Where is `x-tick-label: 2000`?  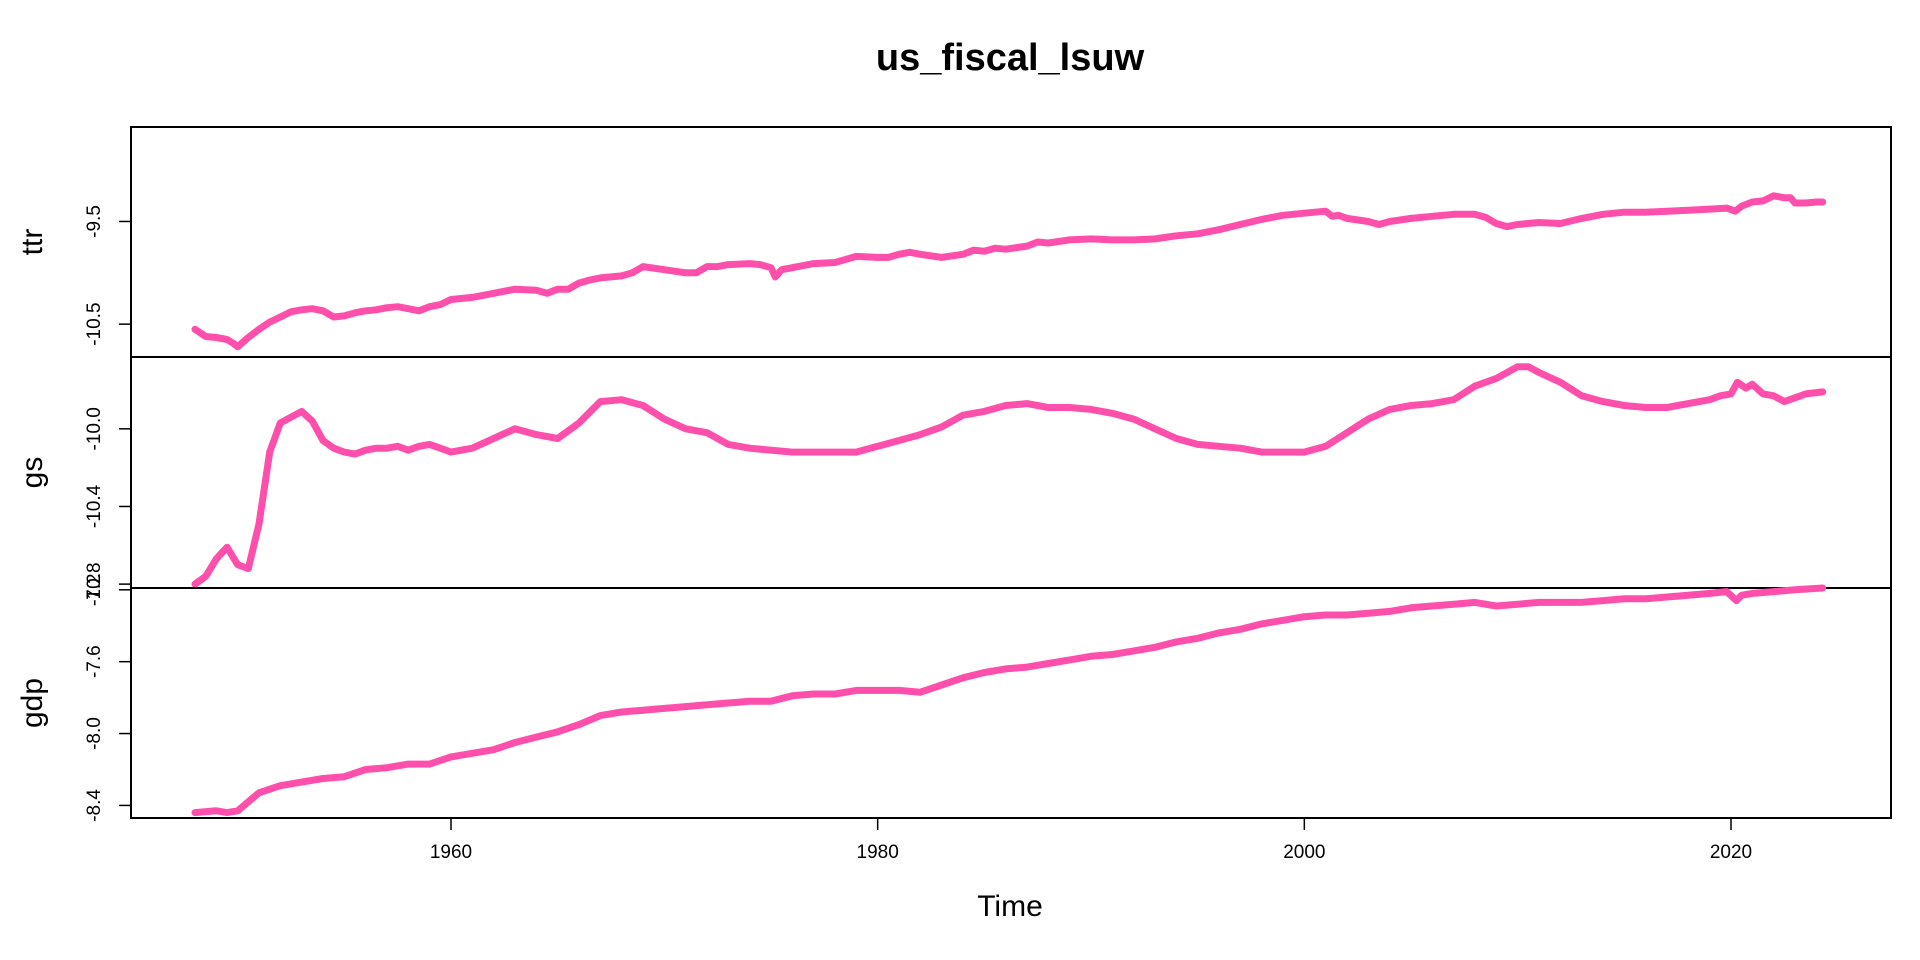
x-tick-label: 2000 is located at coordinates (1304, 852).